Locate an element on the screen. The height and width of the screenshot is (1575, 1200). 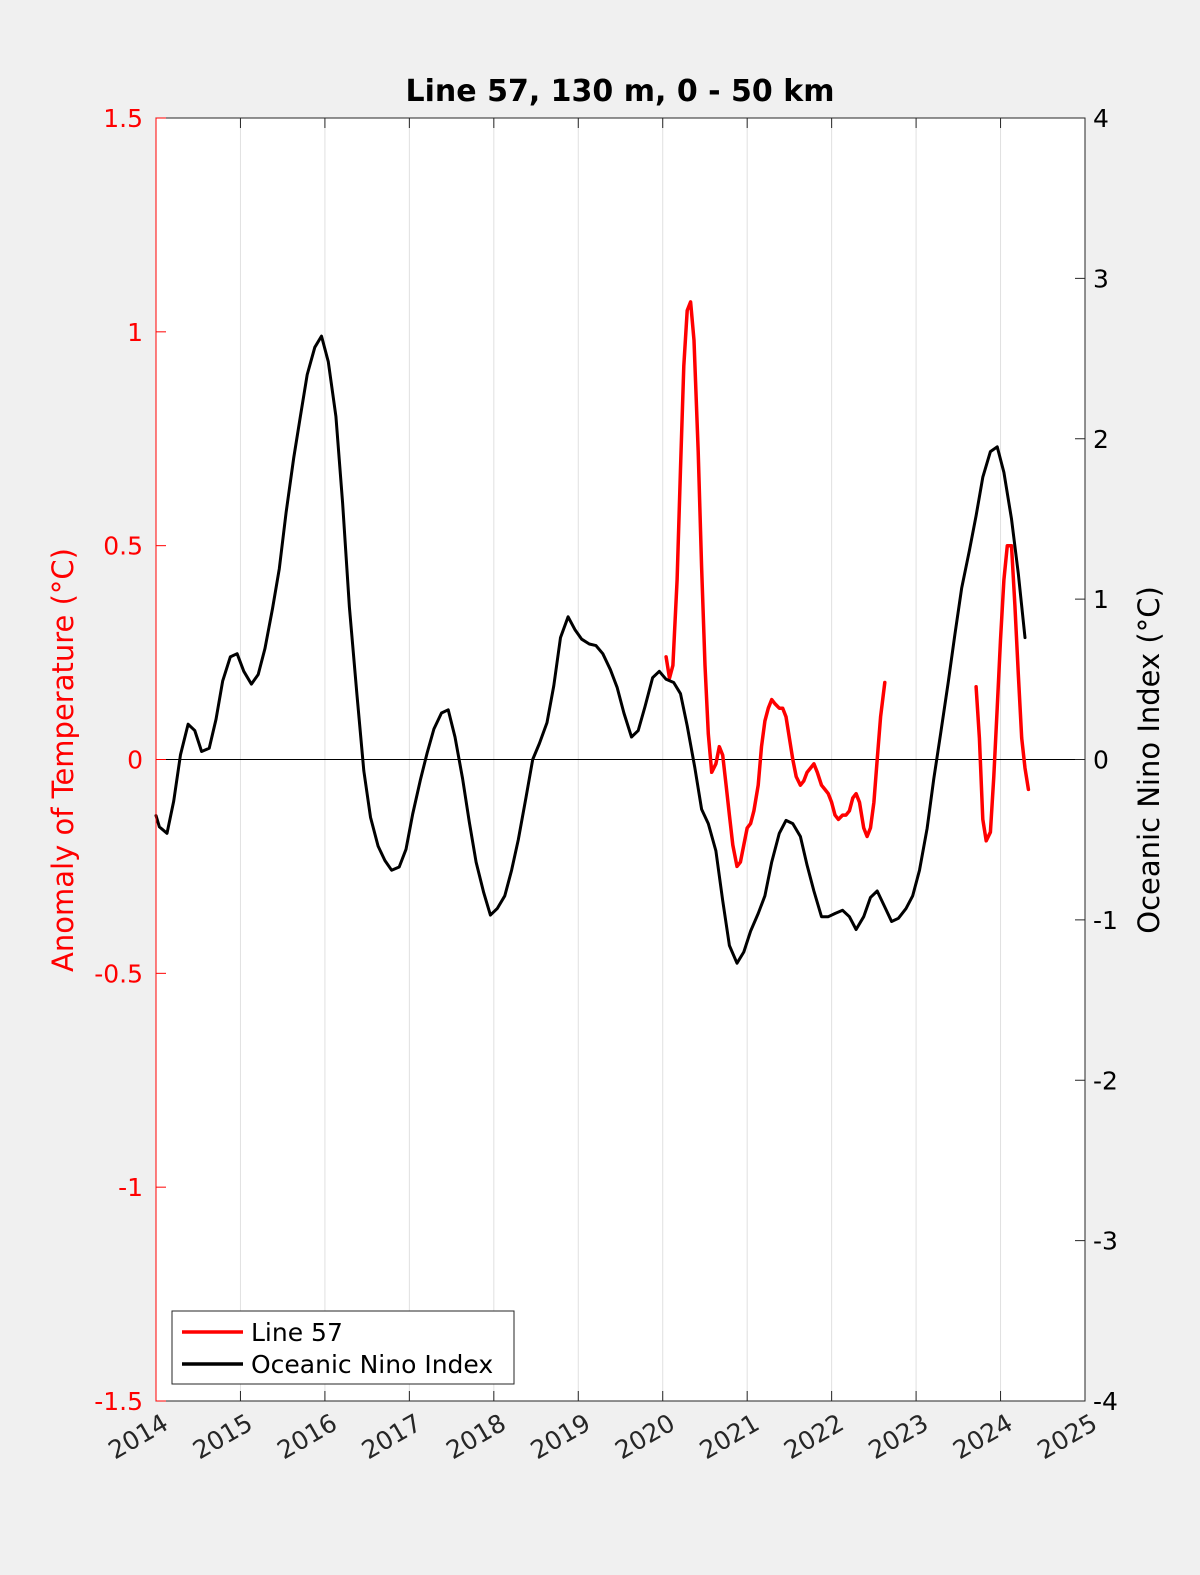
legend: Line 57 Oceanic Nino Index is located at coordinates (343, 1347).